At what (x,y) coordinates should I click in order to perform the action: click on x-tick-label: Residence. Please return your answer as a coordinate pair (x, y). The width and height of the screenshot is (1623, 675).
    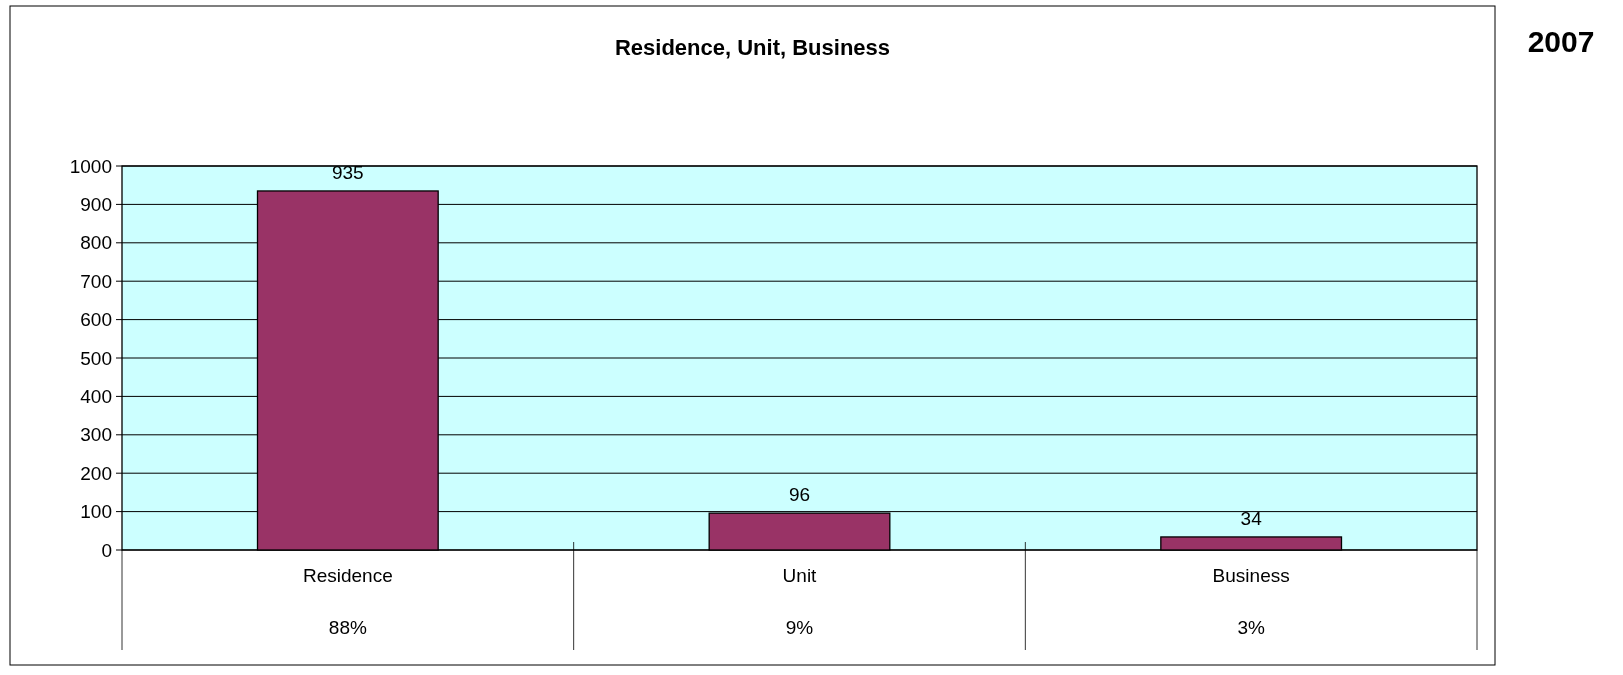
    Looking at the image, I should click on (347, 575).